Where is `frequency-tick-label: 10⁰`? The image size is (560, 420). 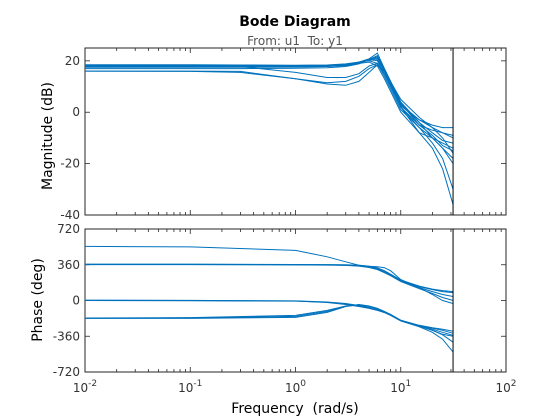
frequency-tick-label: 10⁰ is located at coordinates (295, 387).